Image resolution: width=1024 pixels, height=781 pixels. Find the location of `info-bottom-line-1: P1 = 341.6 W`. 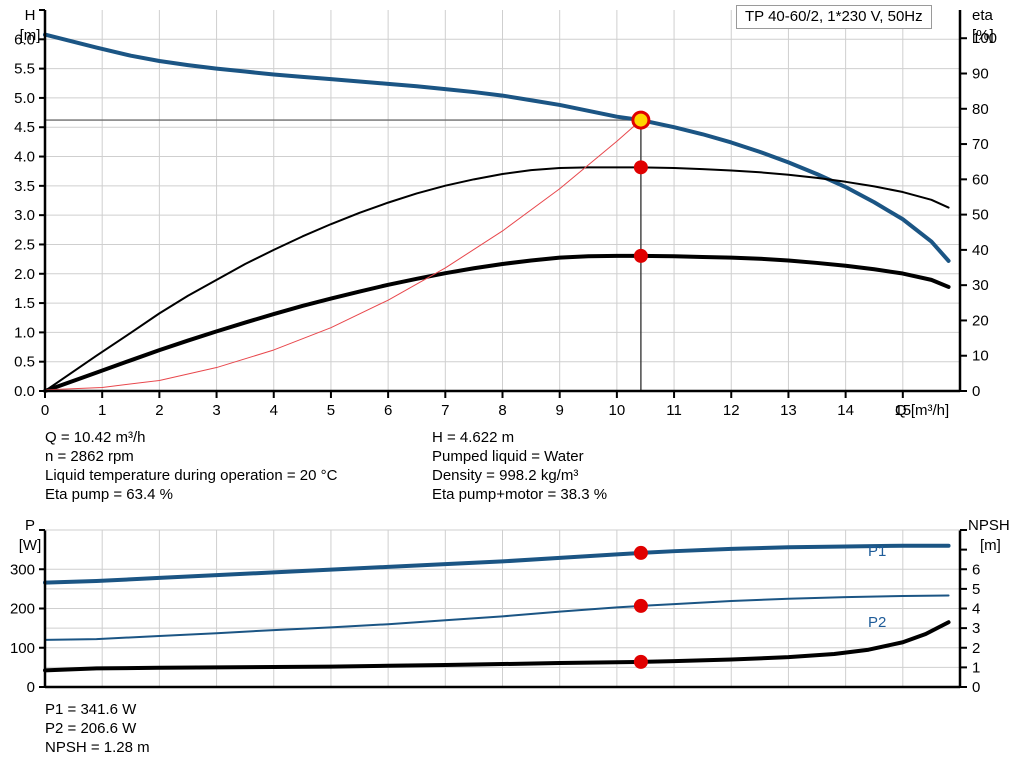

info-bottom-line-1: P1 = 341.6 W is located at coordinates (91, 709).